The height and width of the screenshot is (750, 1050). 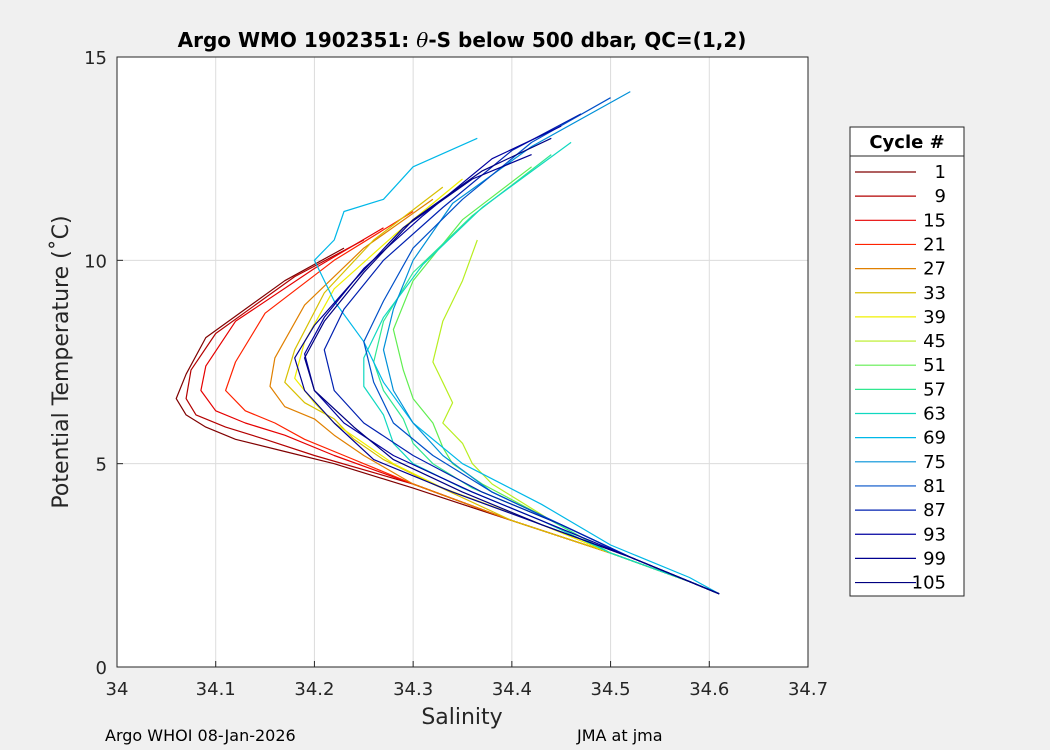 I want to click on legend-entry-label: 15, so click(x=934, y=220).